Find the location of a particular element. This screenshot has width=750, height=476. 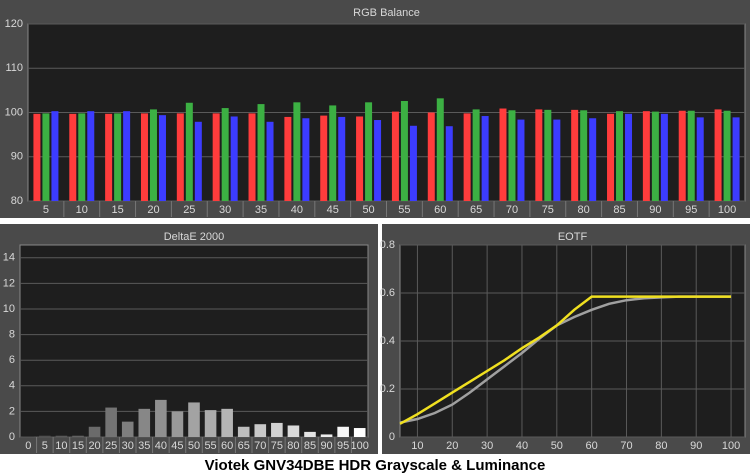

y-tick-label: 110 is located at coordinates (14, 68).